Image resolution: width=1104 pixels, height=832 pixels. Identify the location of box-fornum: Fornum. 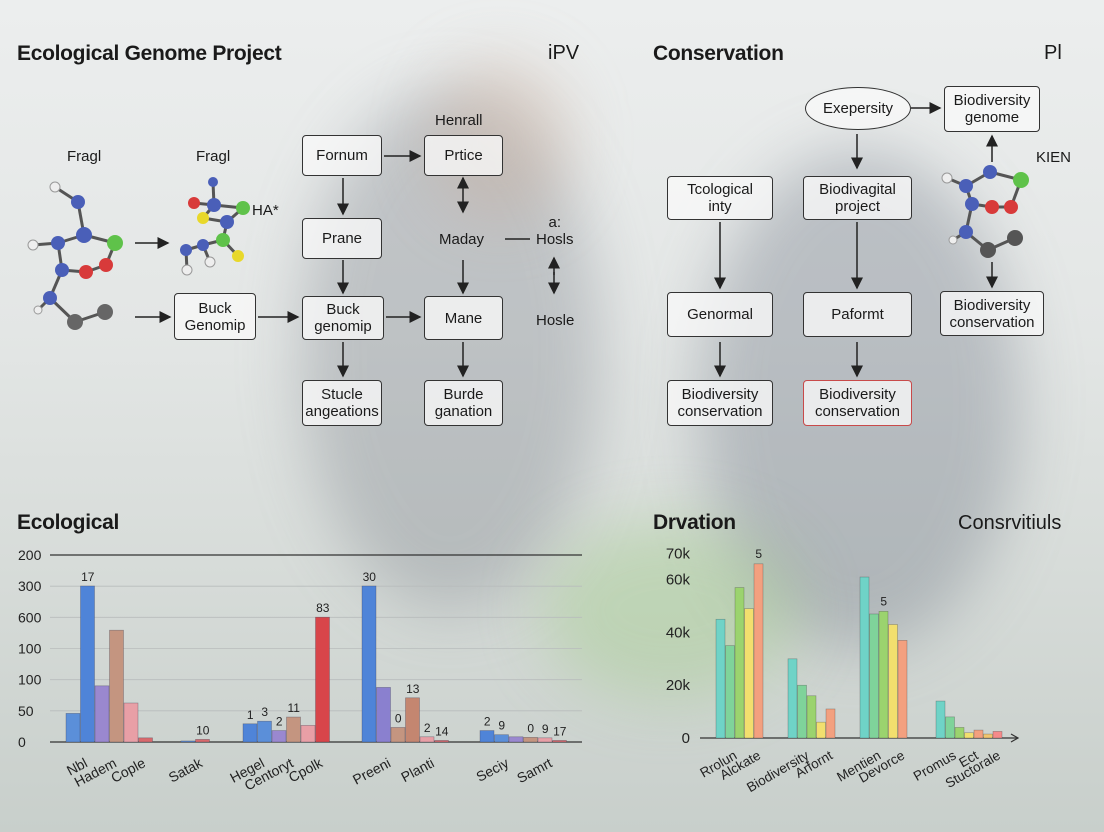
(342, 155).